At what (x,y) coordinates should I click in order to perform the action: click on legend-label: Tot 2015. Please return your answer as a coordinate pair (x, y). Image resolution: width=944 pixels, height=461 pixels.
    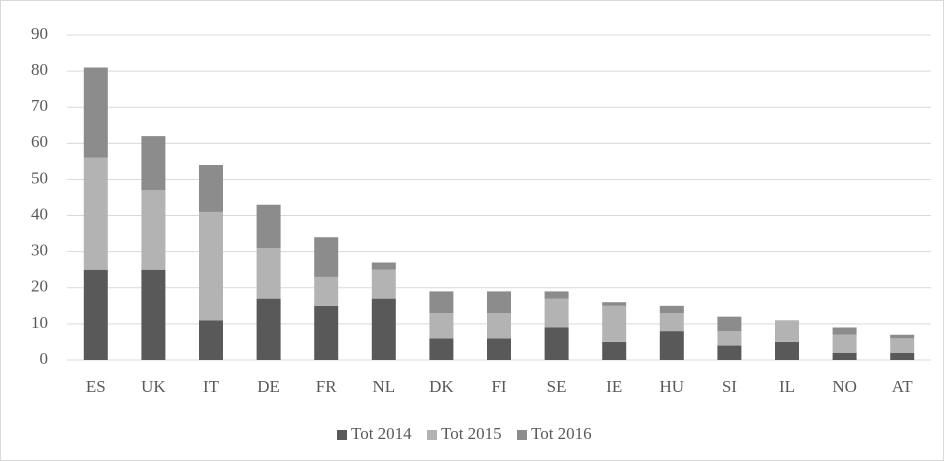
    Looking at the image, I should click on (471, 433).